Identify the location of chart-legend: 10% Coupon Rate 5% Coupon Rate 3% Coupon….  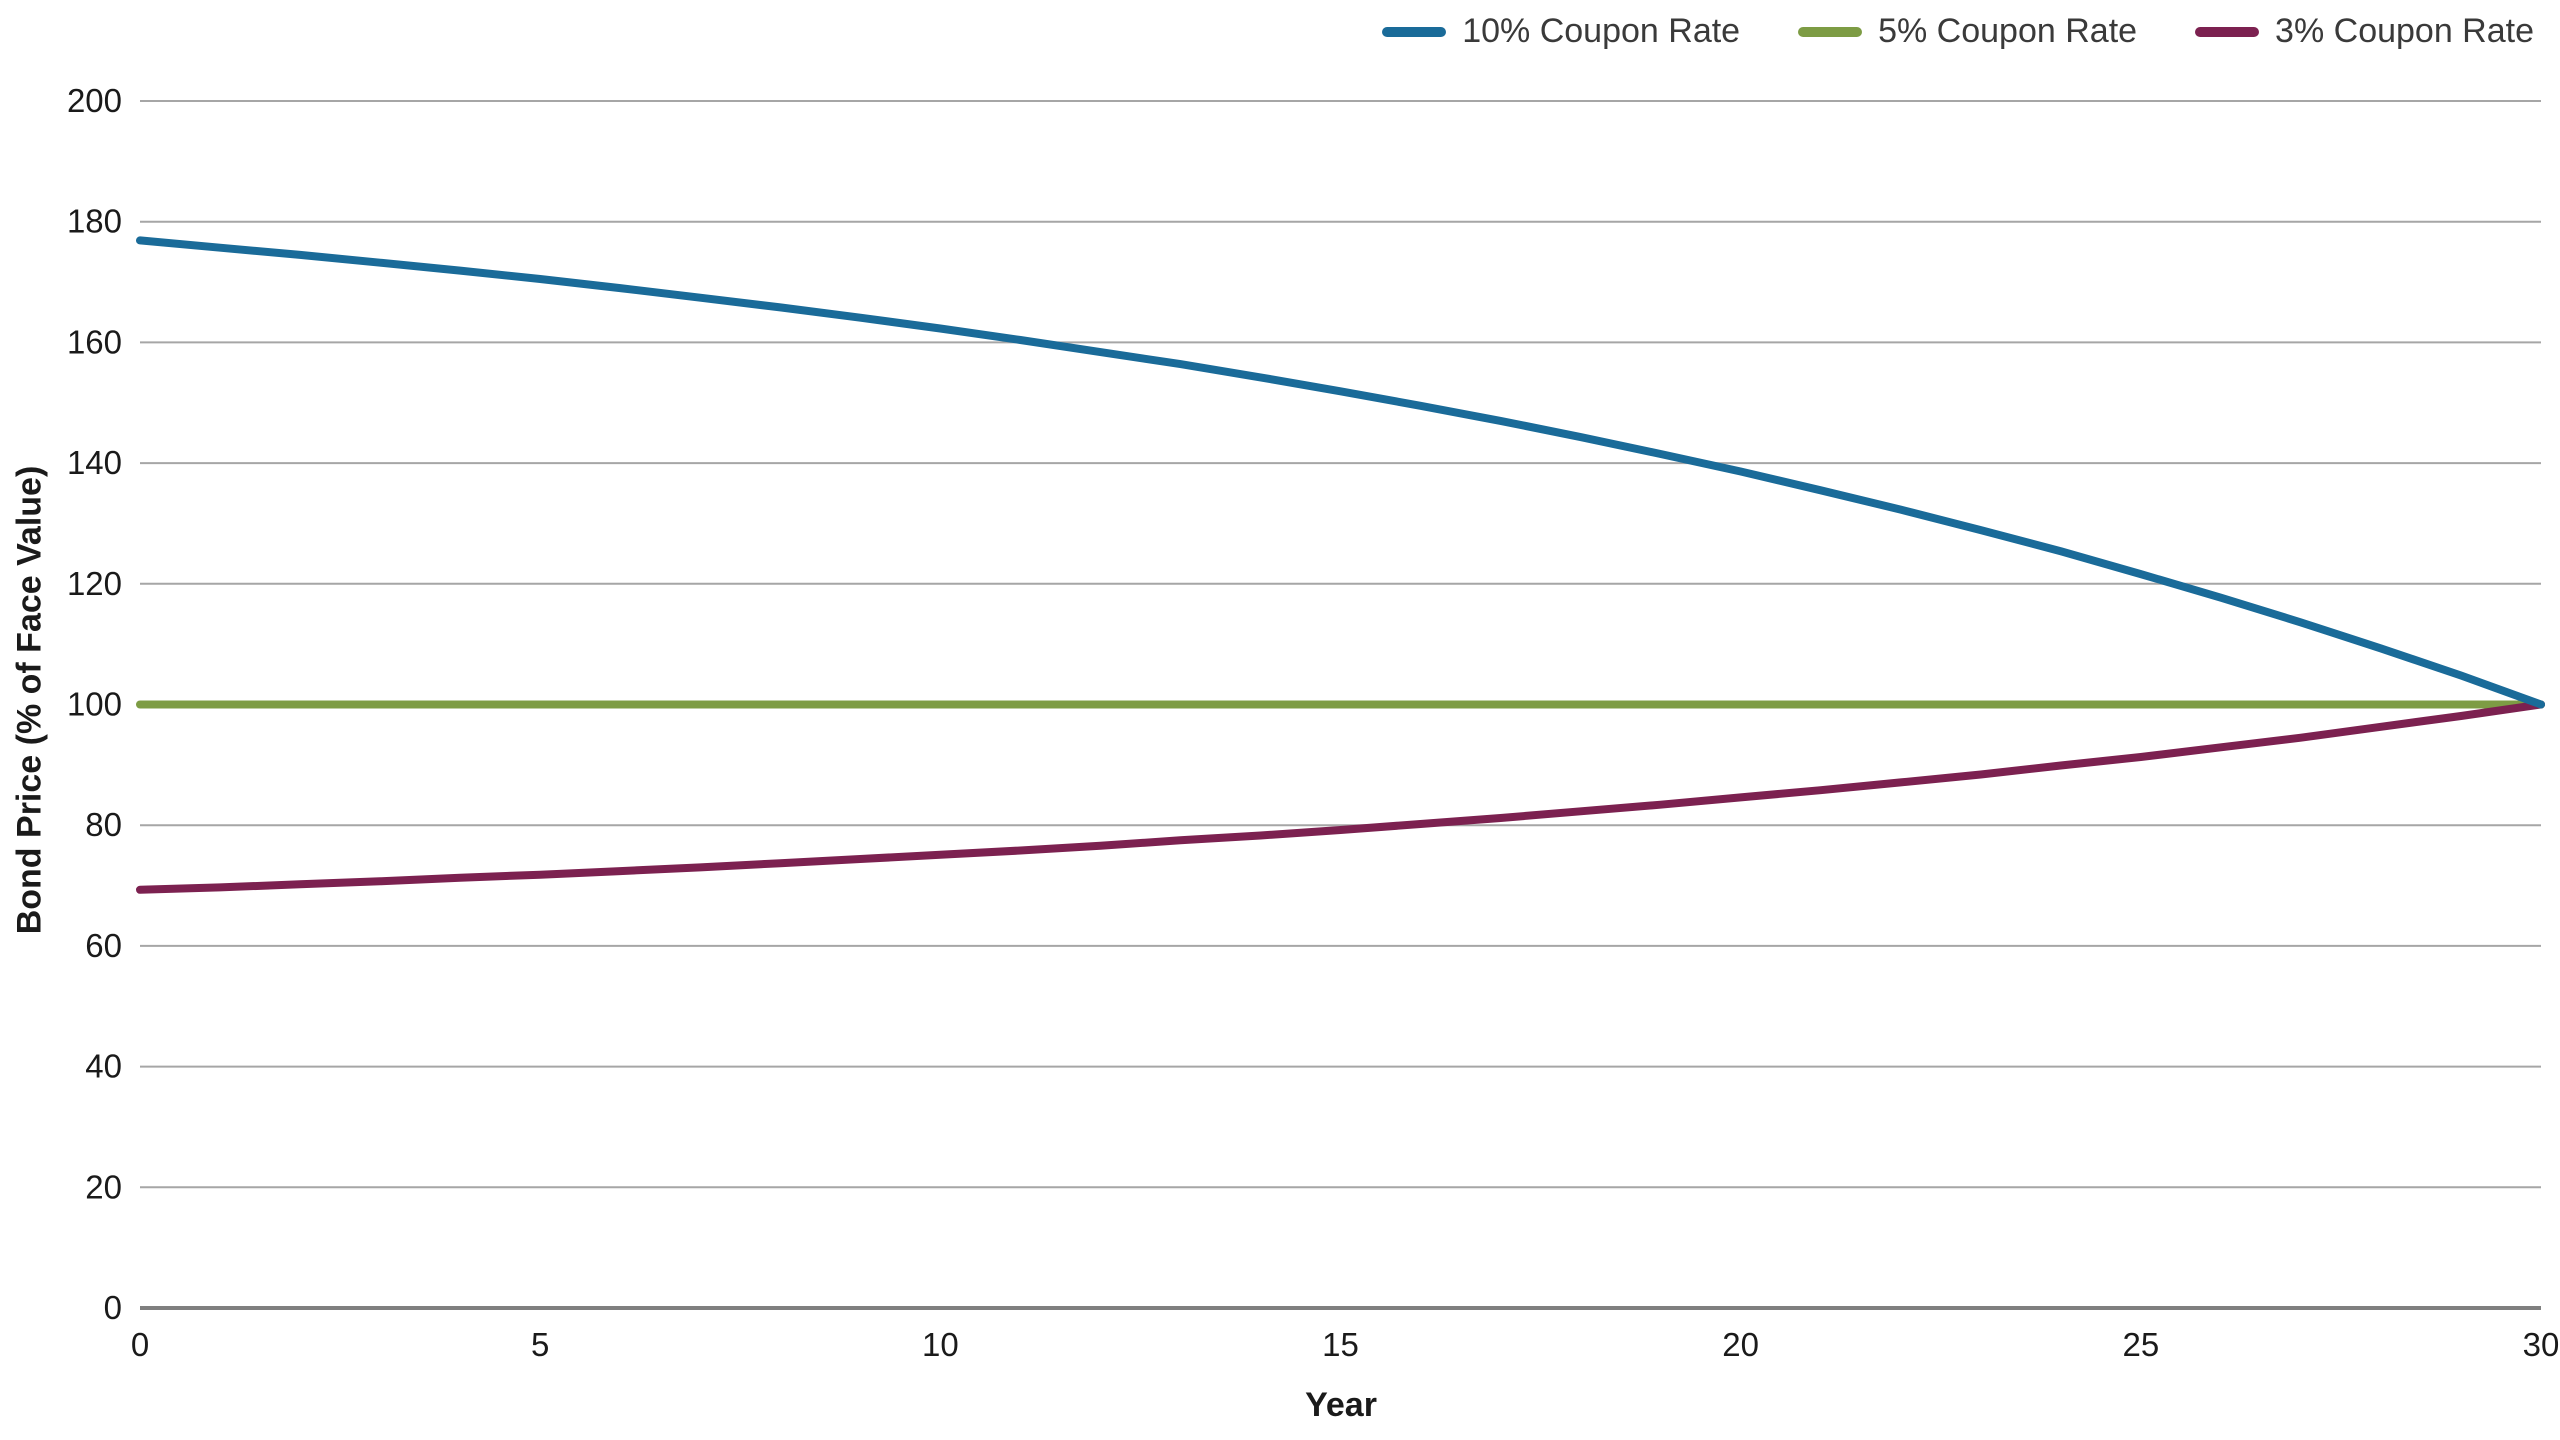
(1958, 31).